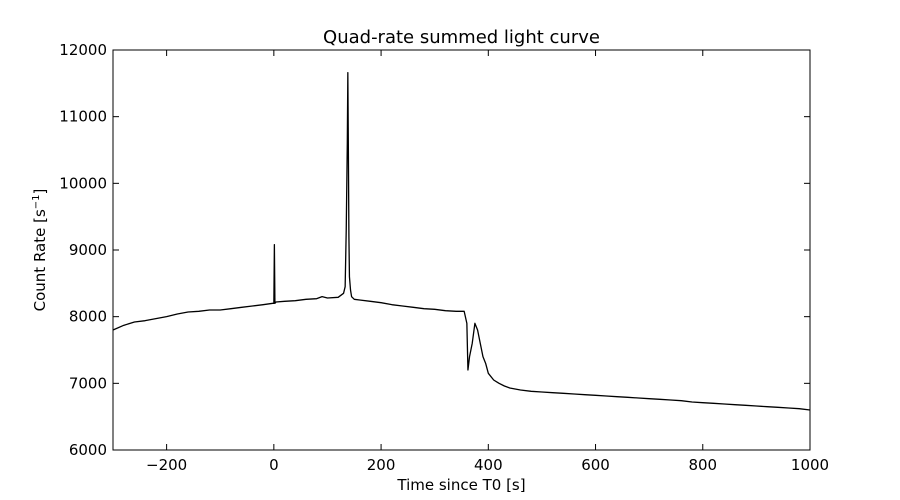 The image size is (900, 500). I want to click on y-axis-label-end: ], so click(40, 192).